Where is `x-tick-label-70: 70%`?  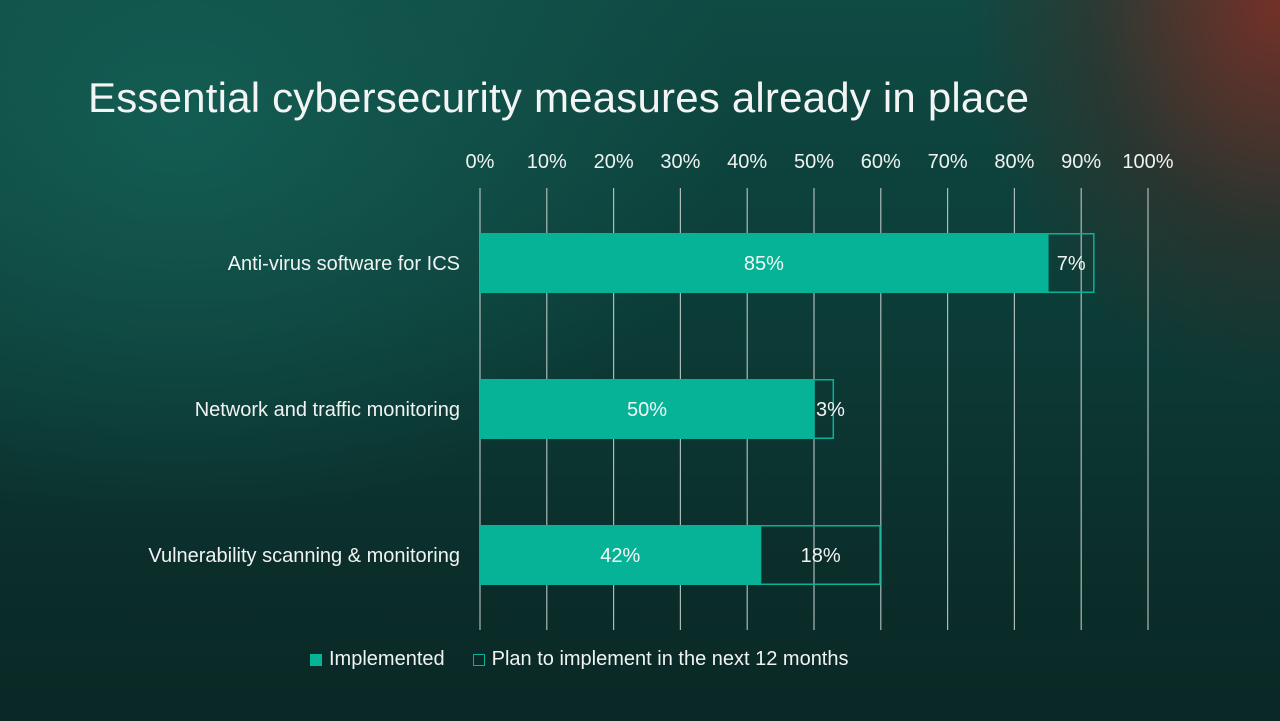 x-tick-label-70: 70% is located at coordinates (948, 162).